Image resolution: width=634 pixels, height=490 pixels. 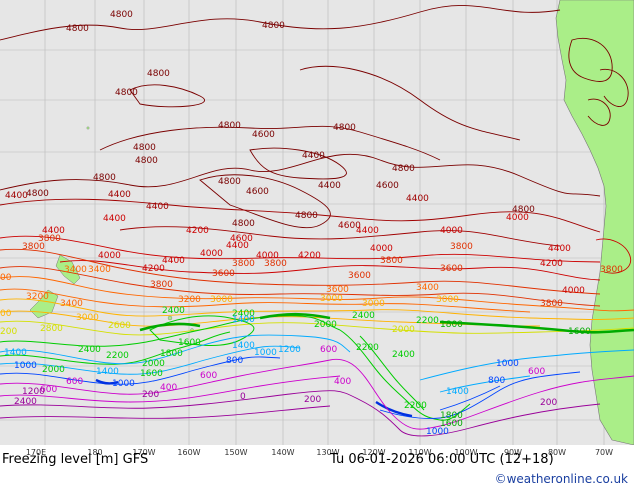 I want to click on south-america-land, so click(x=594, y=222).